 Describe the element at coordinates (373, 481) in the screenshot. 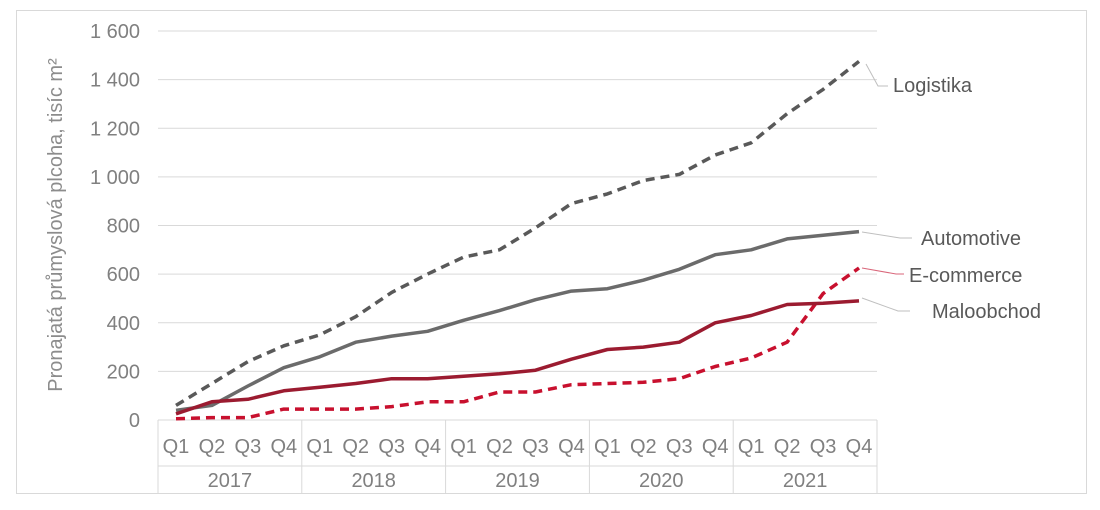

I see `year-label: 2018` at that location.